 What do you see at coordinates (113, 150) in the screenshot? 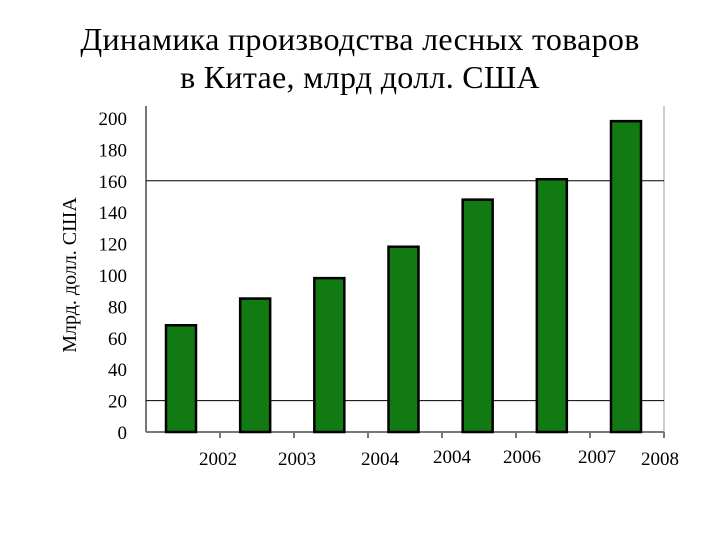
I see `y-tick-label: 180` at bounding box center [113, 150].